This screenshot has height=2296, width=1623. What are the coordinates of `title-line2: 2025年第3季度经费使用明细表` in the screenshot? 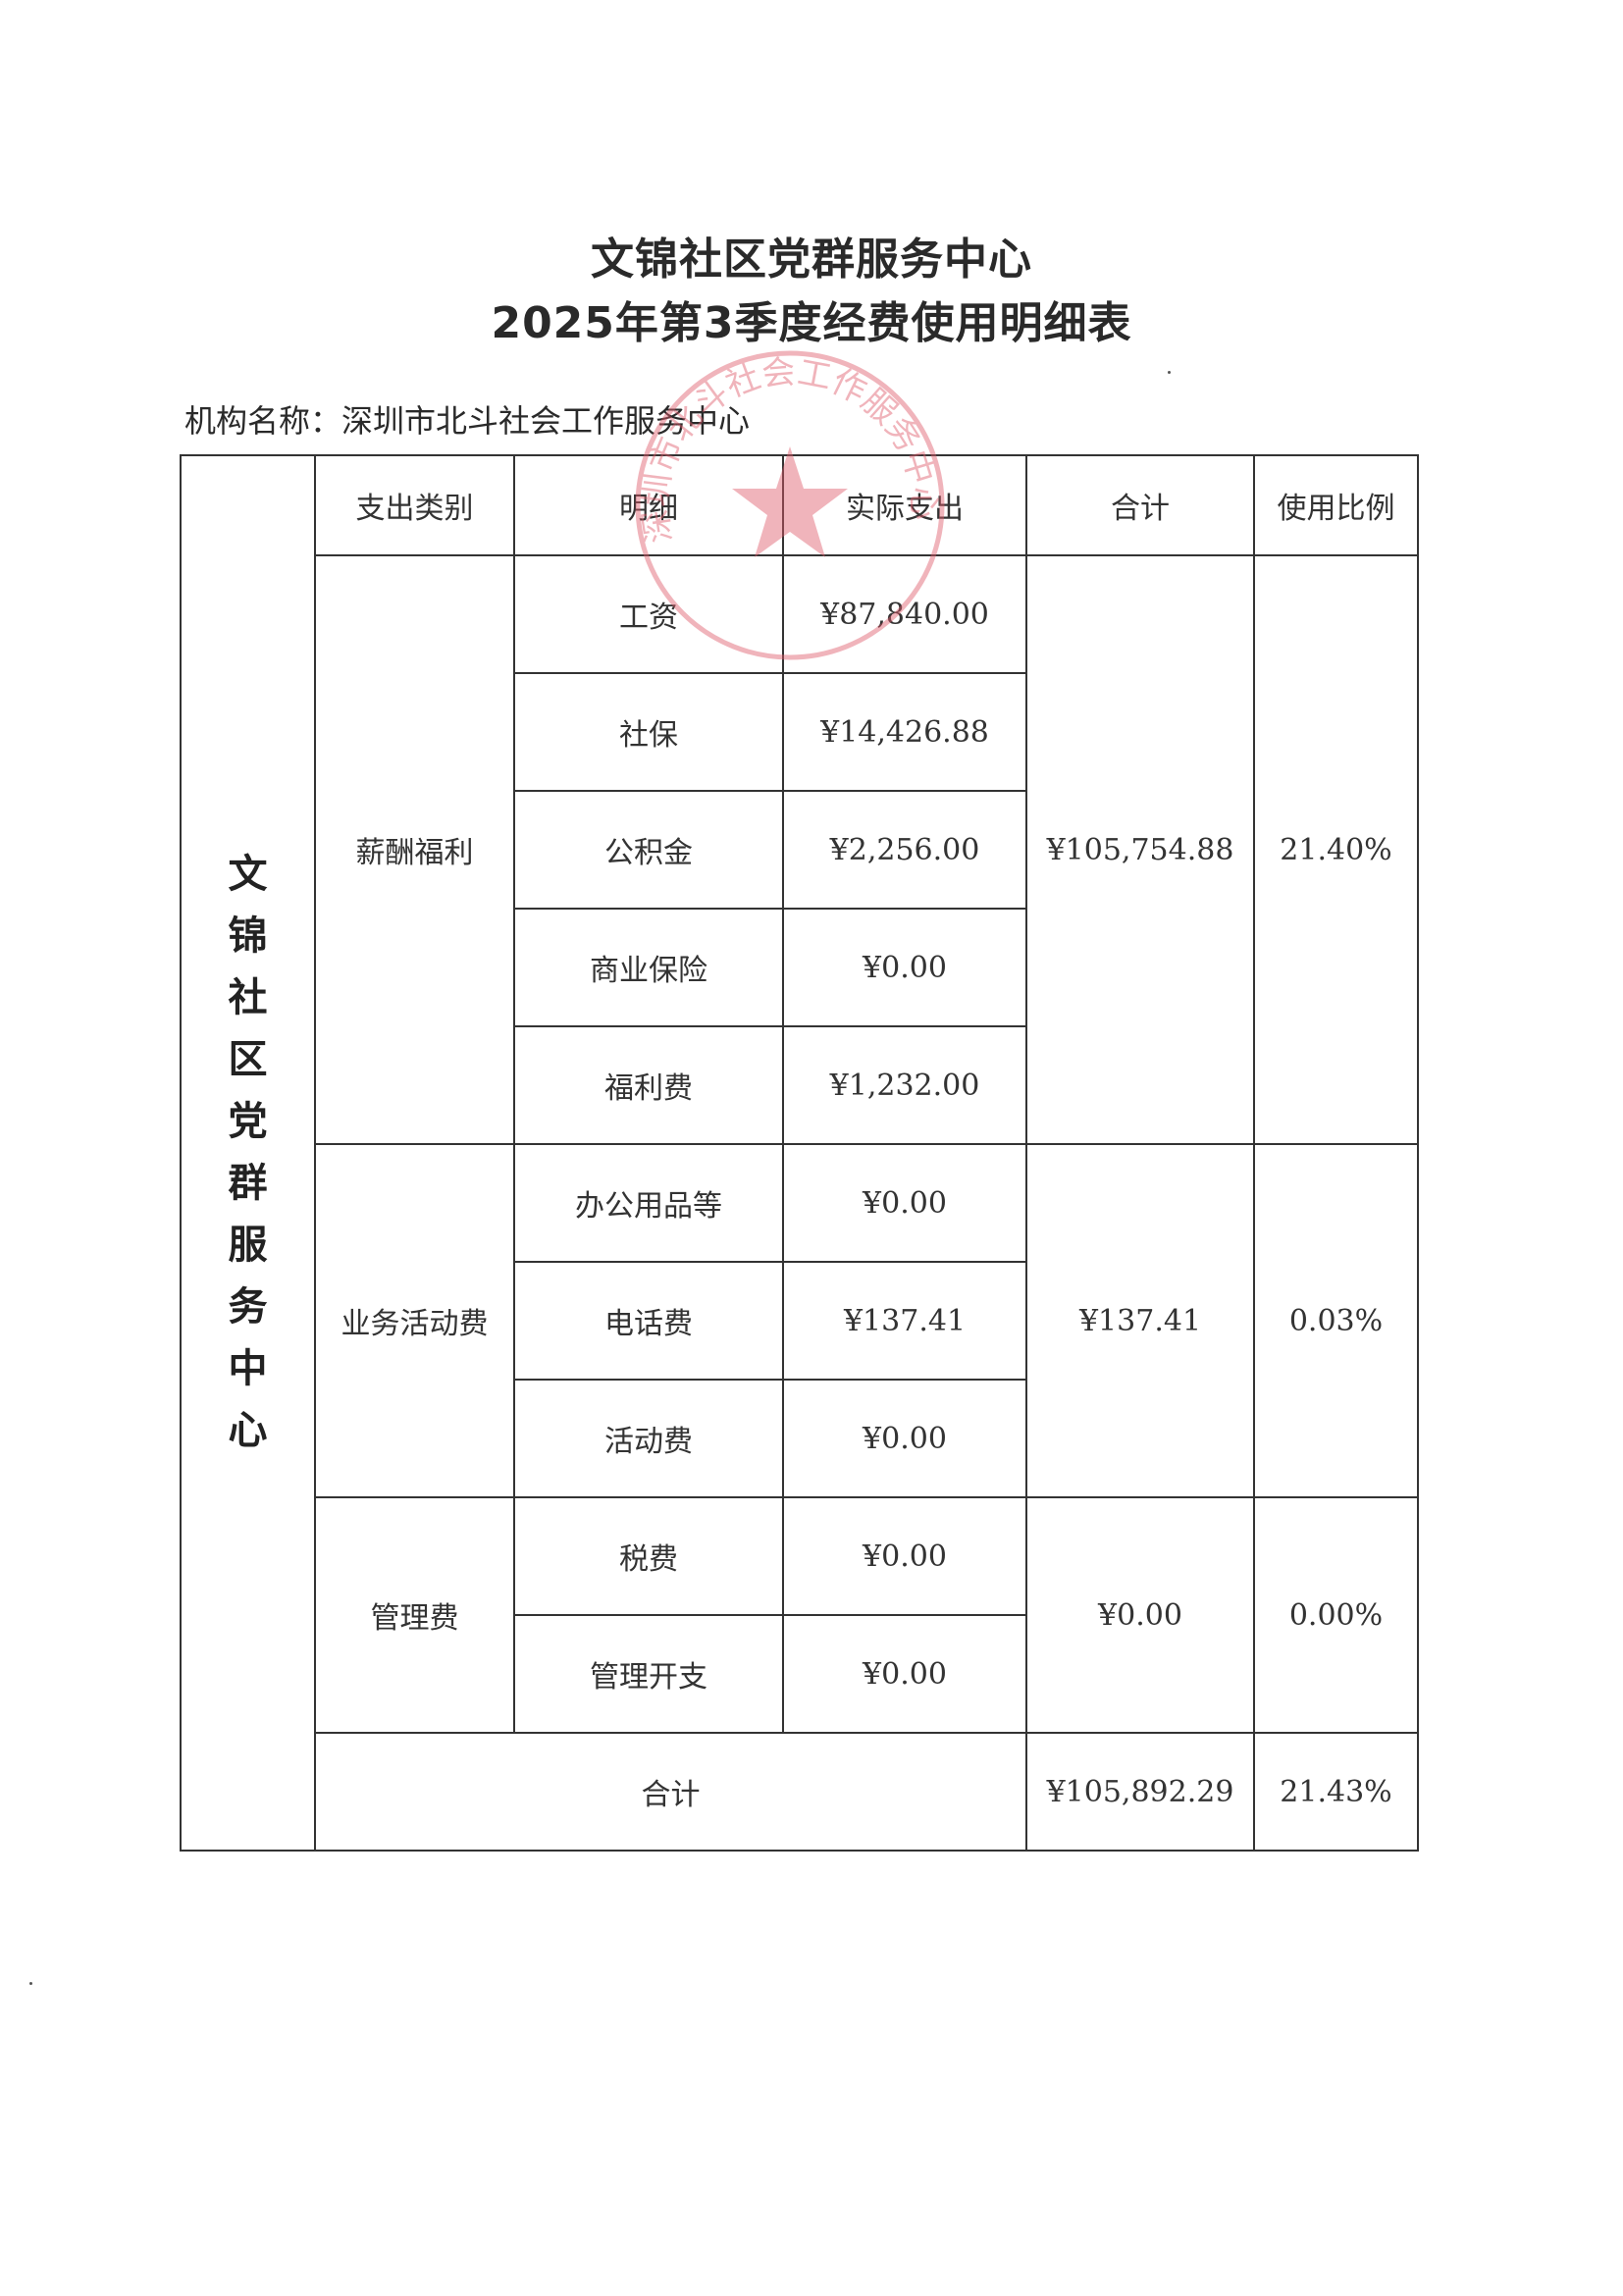 It's located at (811, 323).